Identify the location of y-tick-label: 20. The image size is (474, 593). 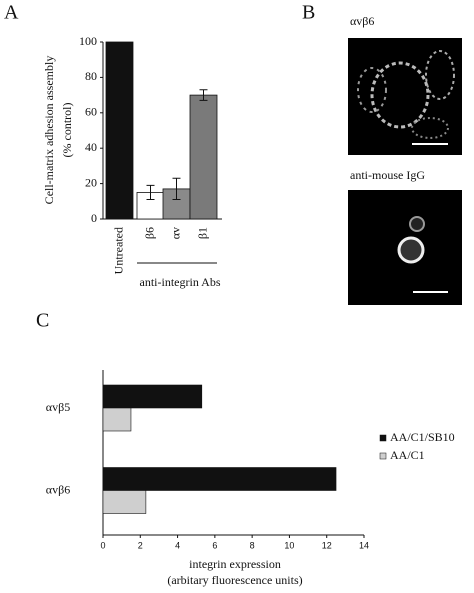
(91, 182).